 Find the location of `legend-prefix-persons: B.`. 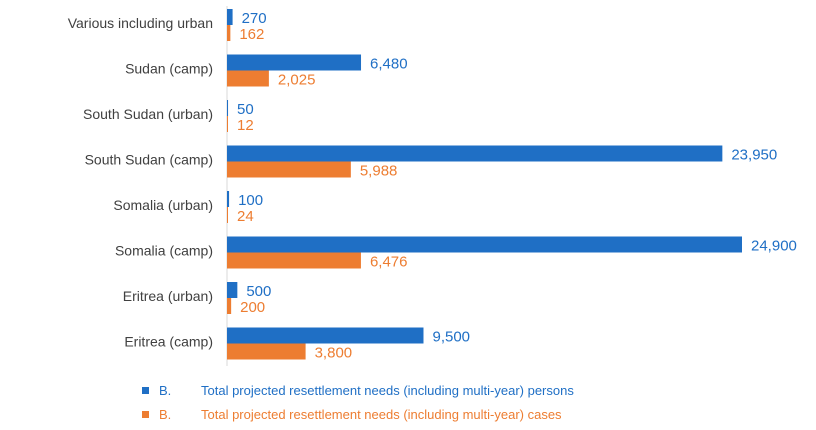

legend-prefix-persons: B. is located at coordinates (165, 390).